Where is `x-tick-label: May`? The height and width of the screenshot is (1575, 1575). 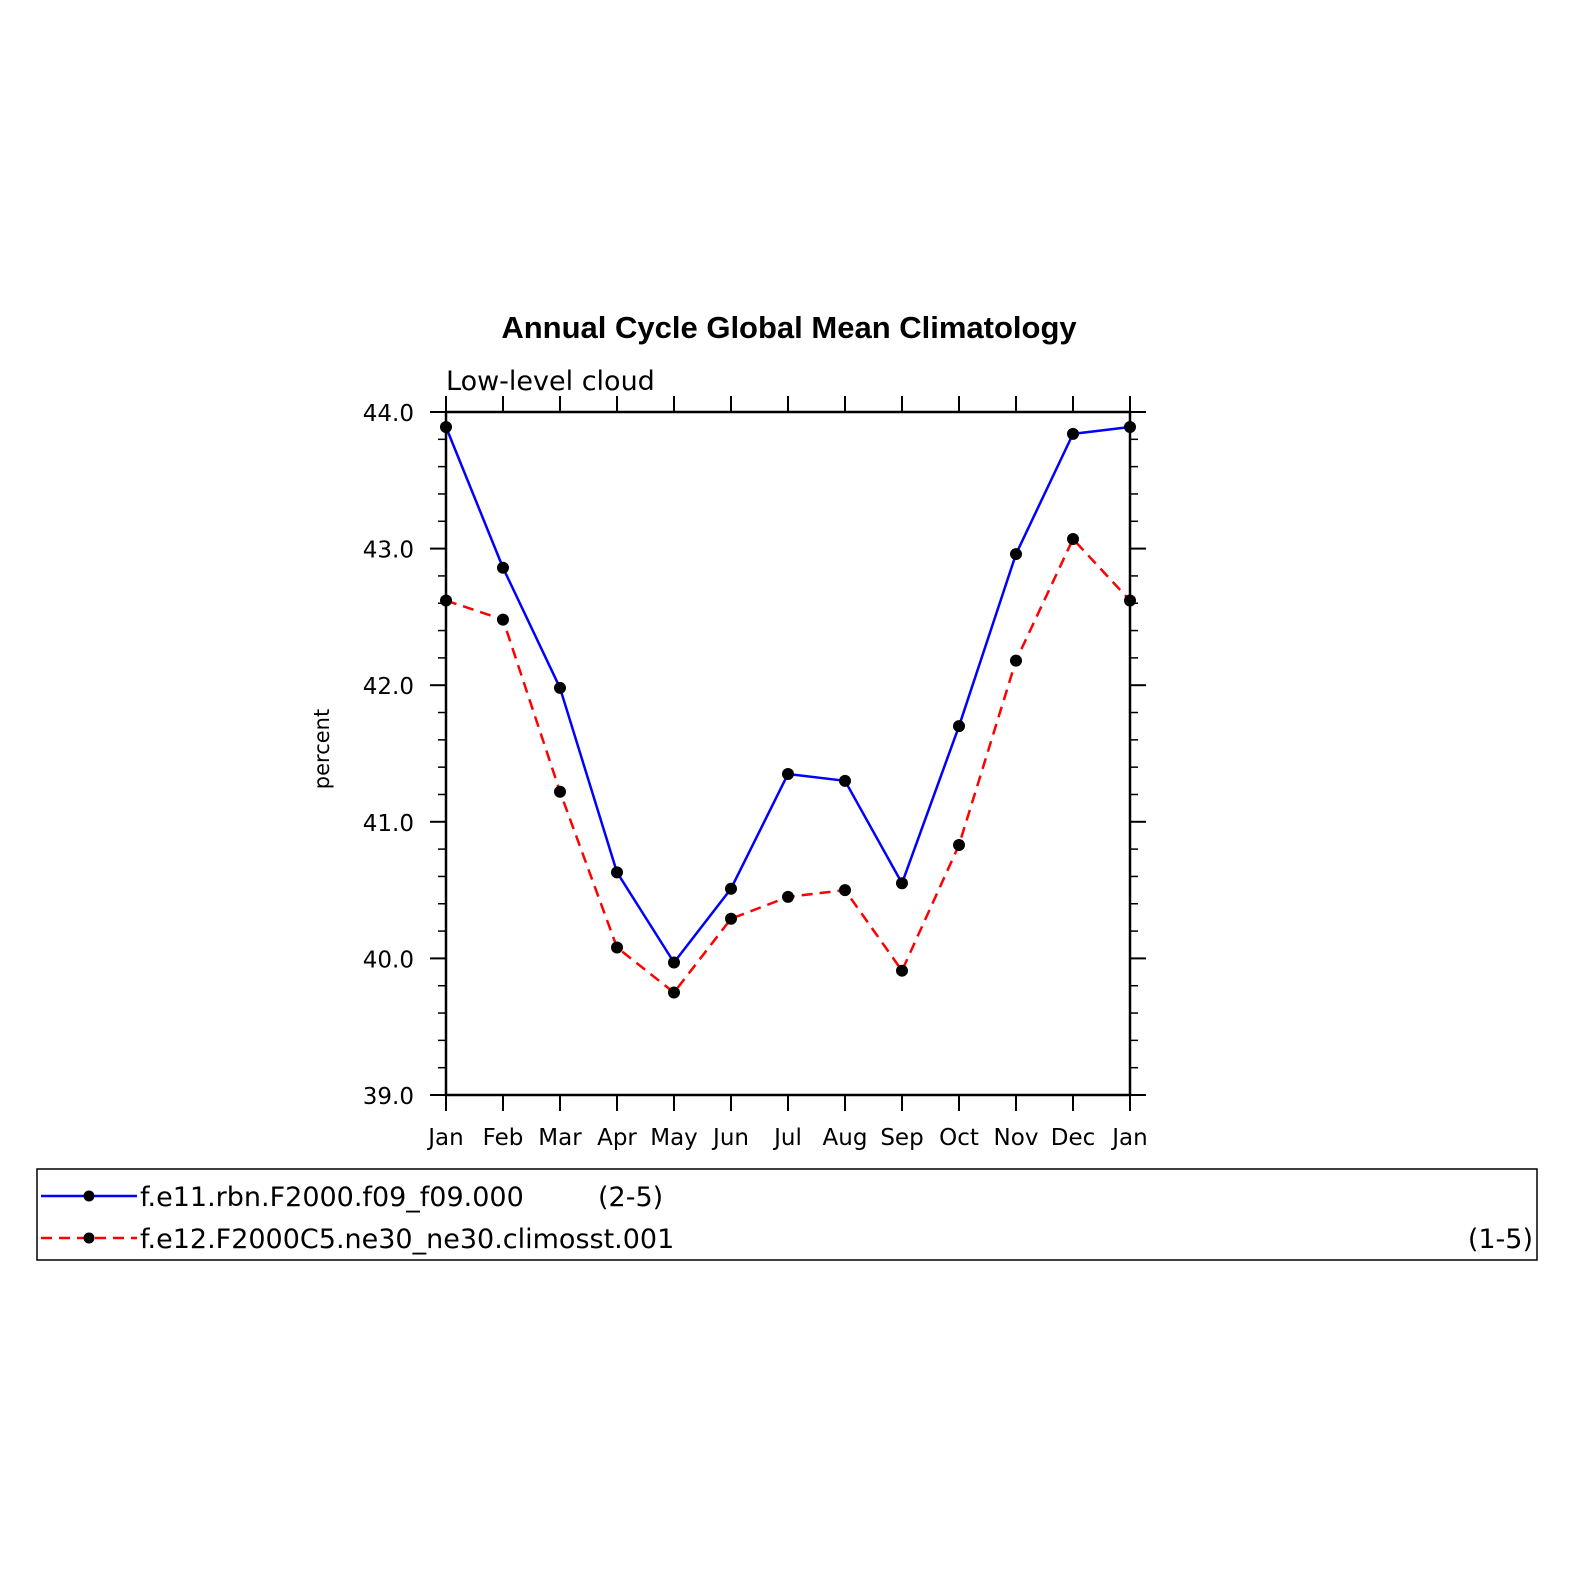
x-tick-label: May is located at coordinates (674, 1138).